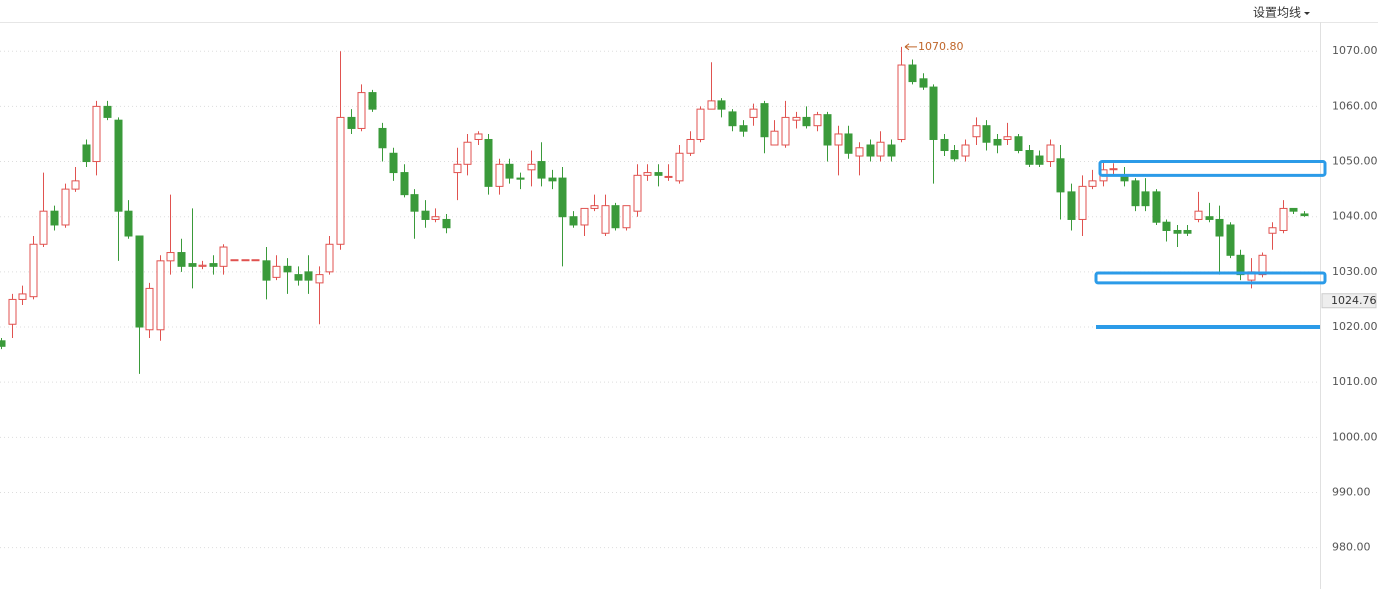  What do you see at coordinates (1210, 278) in the screenshot?
I see `level-box` at bounding box center [1210, 278].